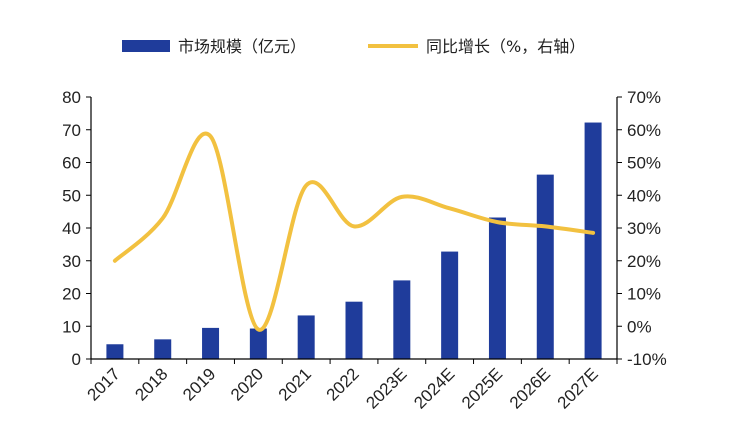 The height and width of the screenshot is (442, 738). Describe the element at coordinates (306, 337) in the screenshot. I see `bar-2021` at that location.